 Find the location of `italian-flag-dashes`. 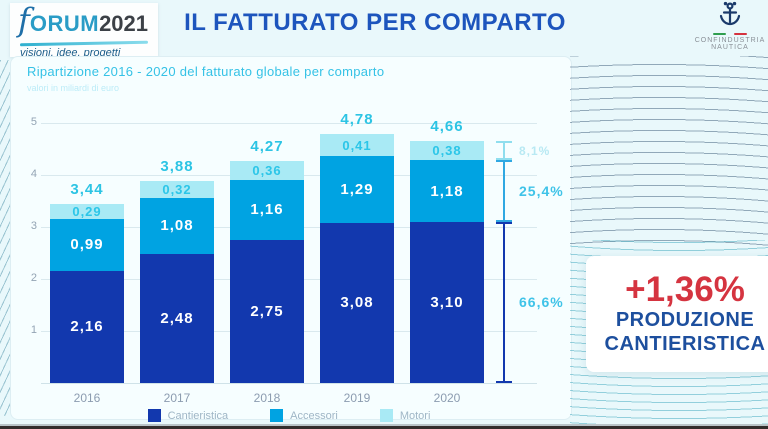

italian-flag-dashes is located at coordinates (730, 33).